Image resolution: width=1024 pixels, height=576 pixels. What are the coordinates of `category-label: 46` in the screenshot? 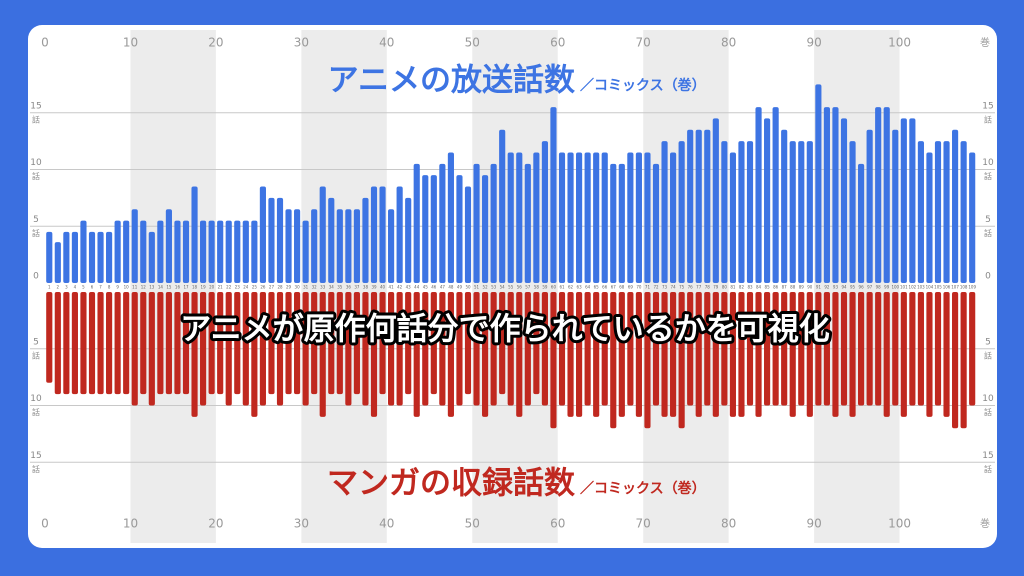 It's located at (434, 287).